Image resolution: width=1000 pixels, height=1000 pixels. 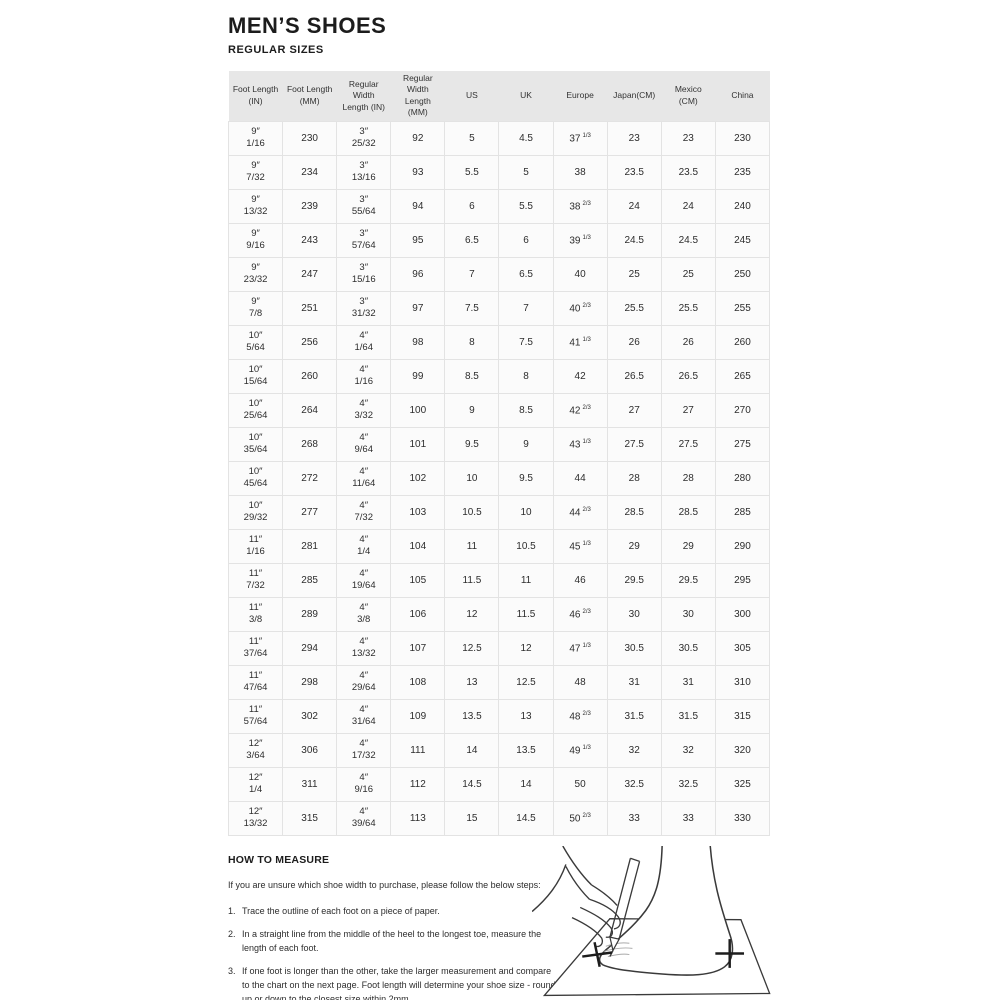 I want to click on table-cell: 105, so click(x=418, y=580).